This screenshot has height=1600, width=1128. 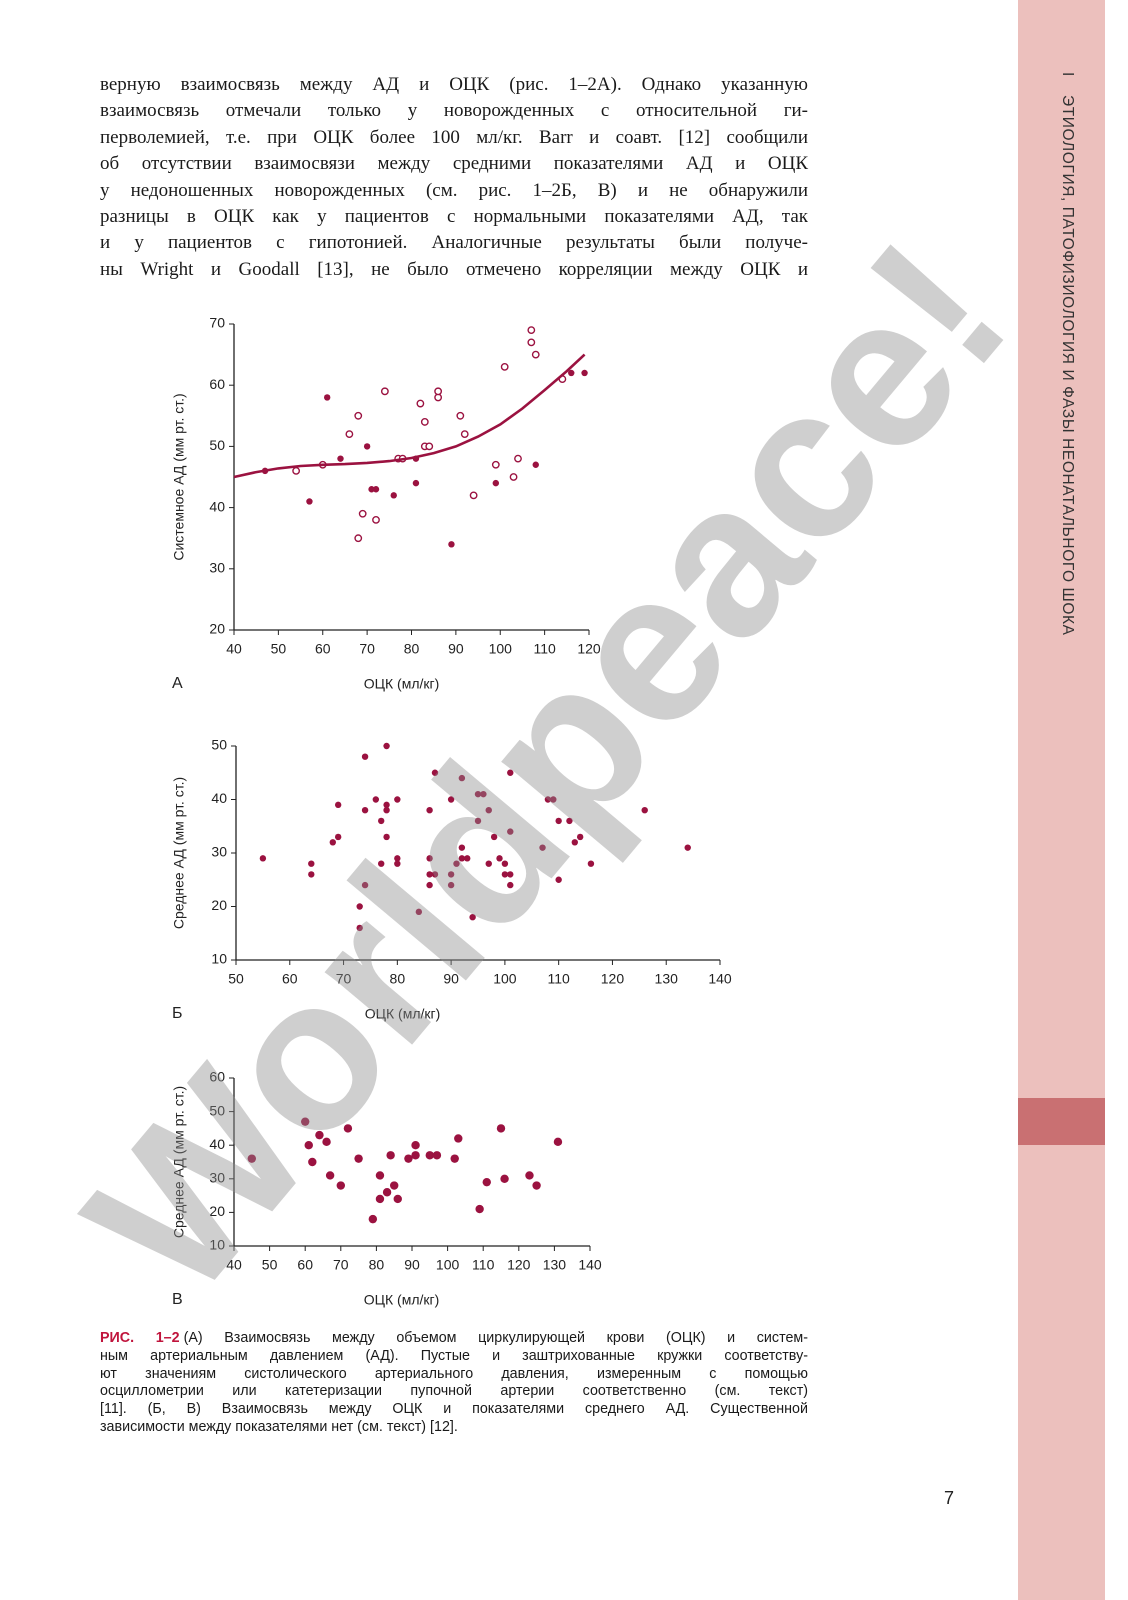 I want to click on x-tick-label: 80, so click(x=398, y=979).